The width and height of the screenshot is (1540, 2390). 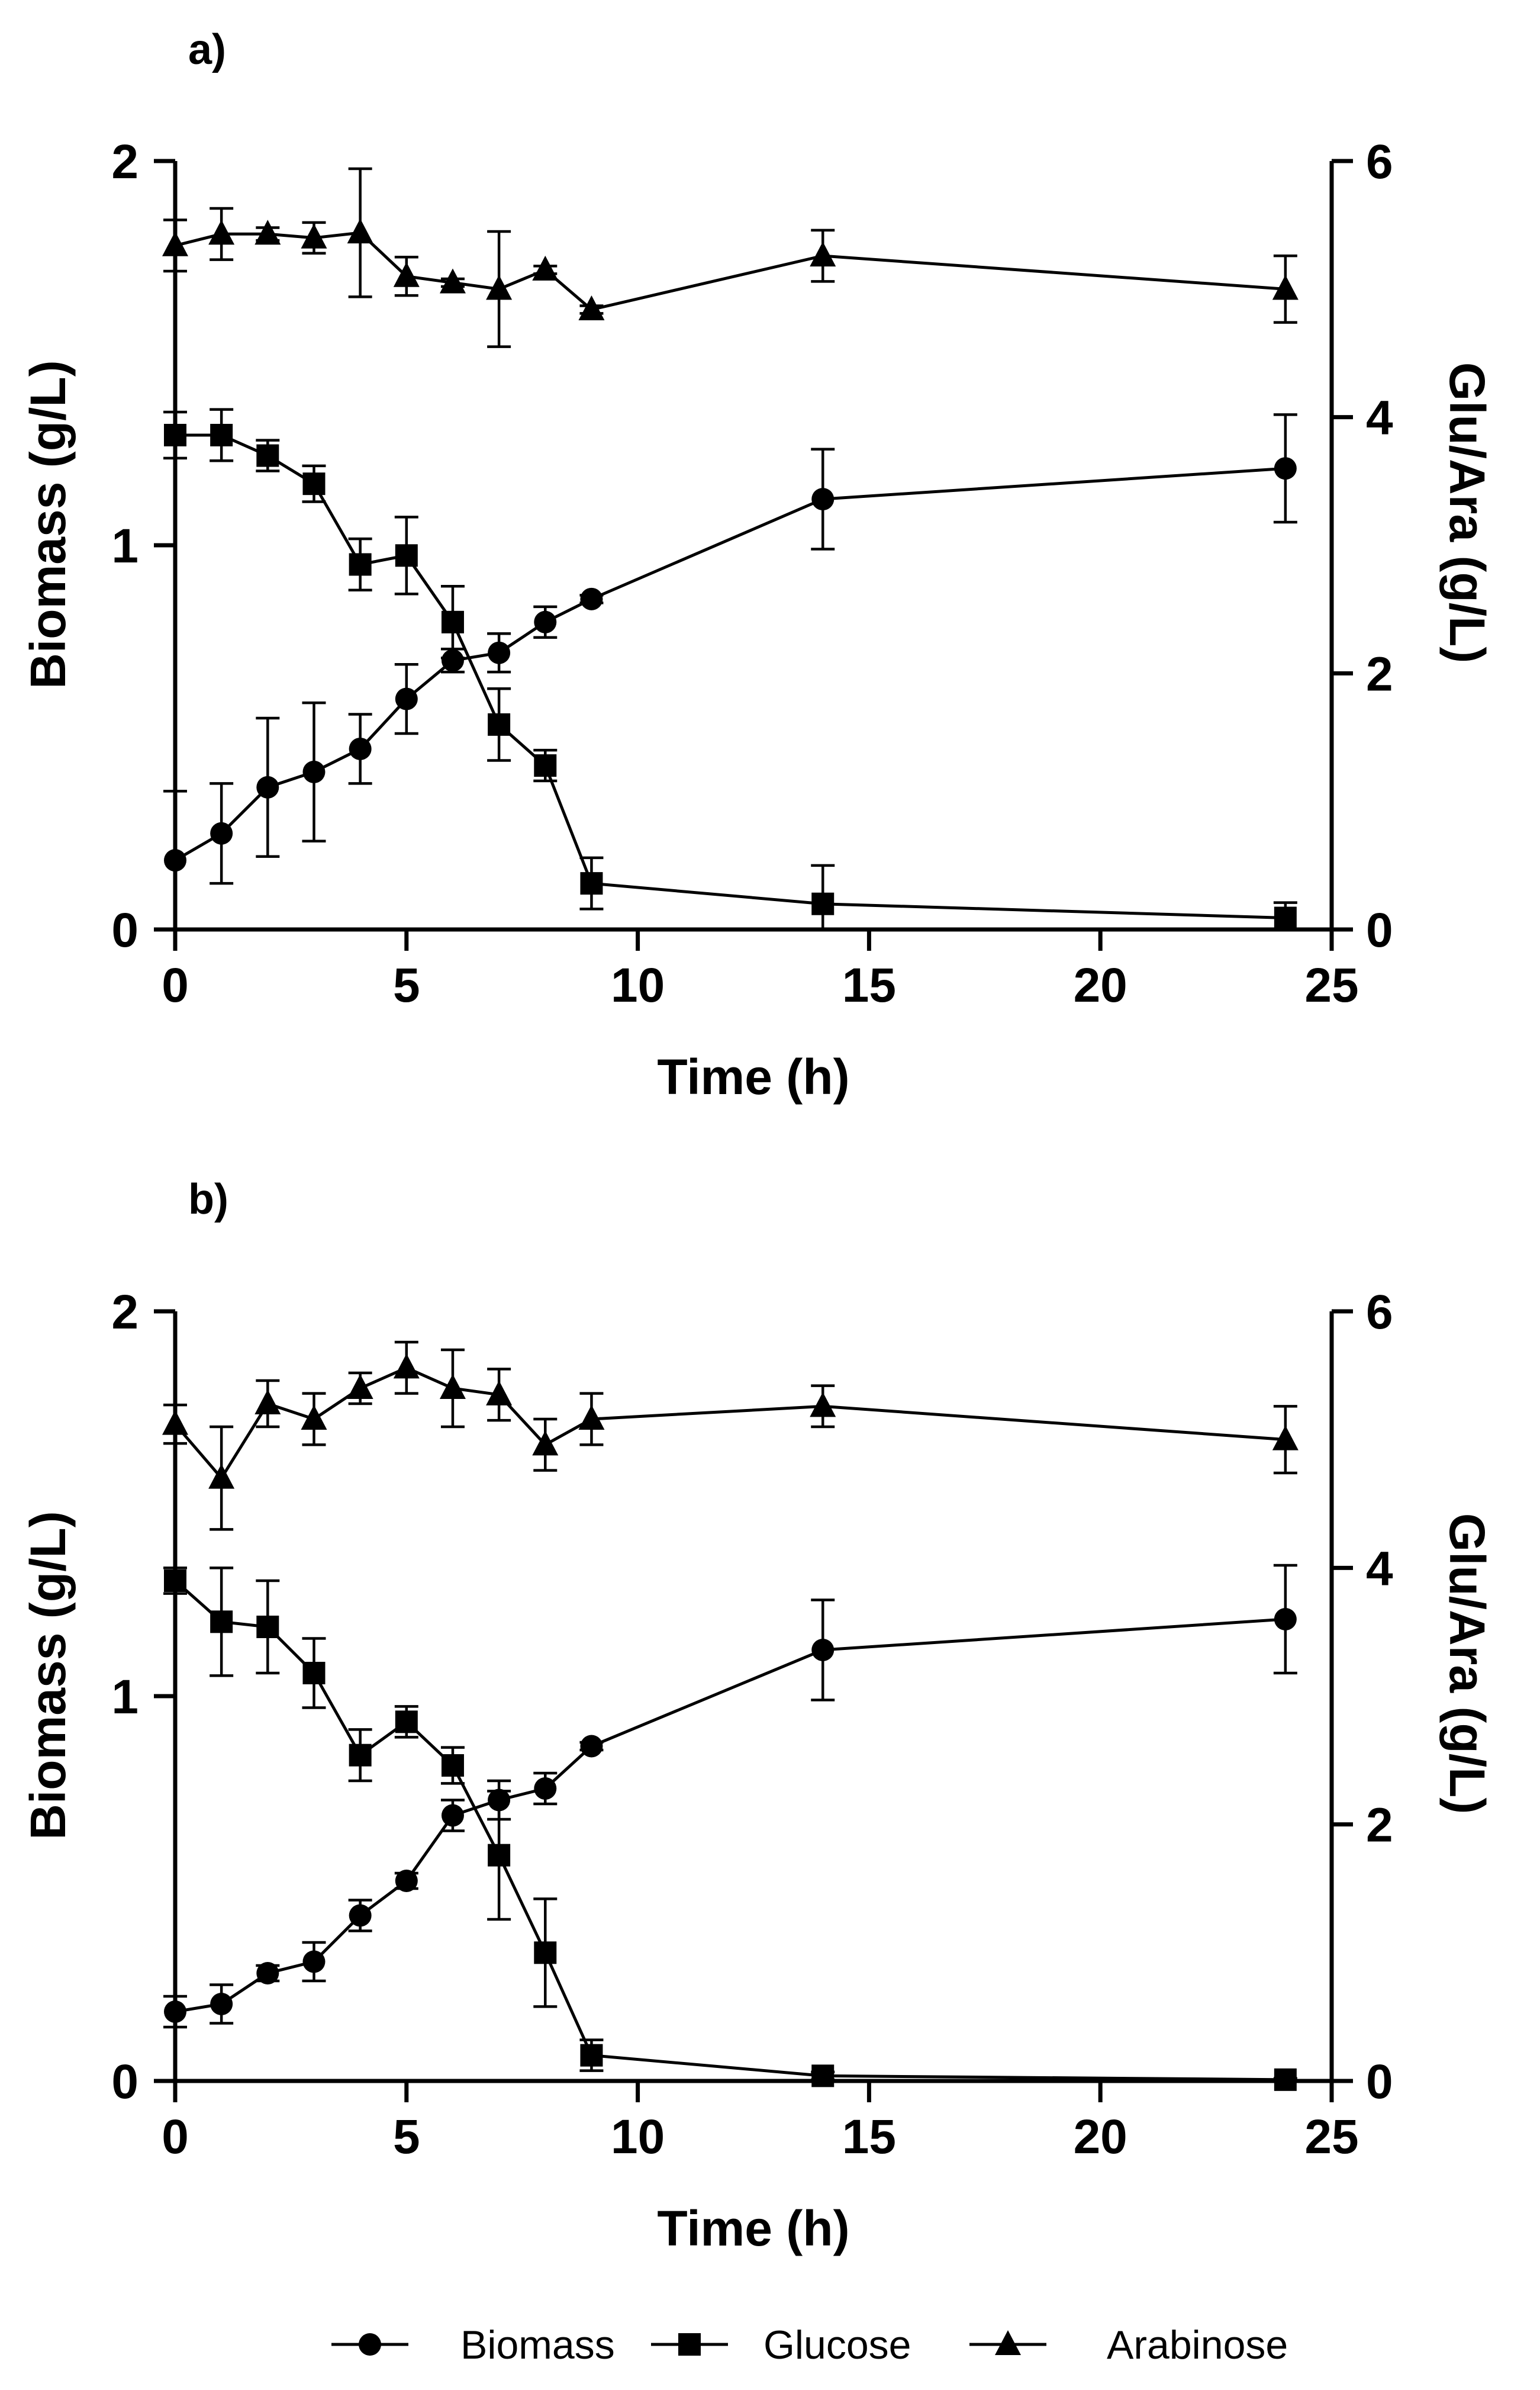 I want to click on legend-label: Glucose, so click(x=837, y=2345).